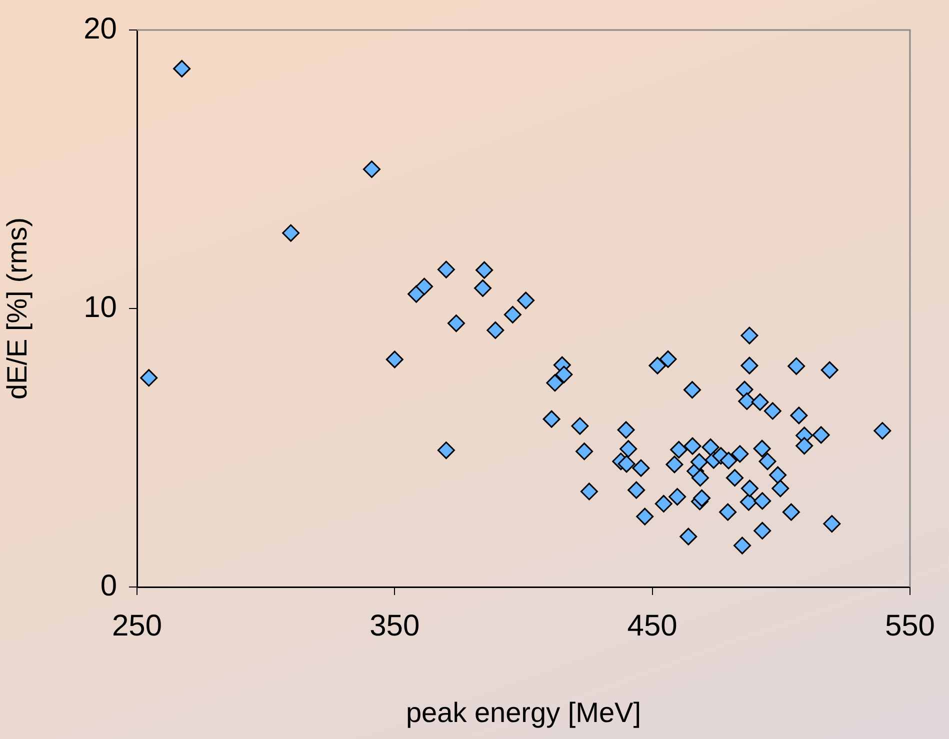 Image resolution: width=949 pixels, height=739 pixels. What do you see at coordinates (100, 307) in the screenshot?
I see `y-tick-label: 10` at bounding box center [100, 307].